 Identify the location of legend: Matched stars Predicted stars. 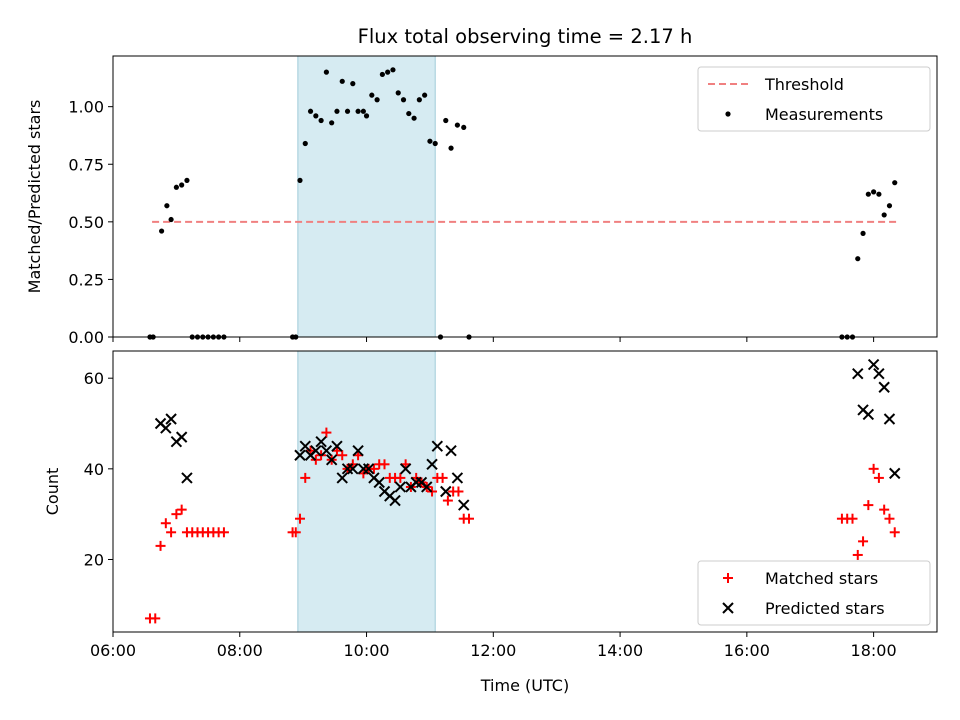
(814, 593).